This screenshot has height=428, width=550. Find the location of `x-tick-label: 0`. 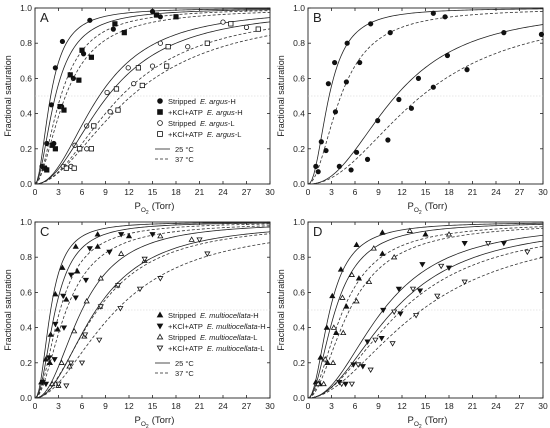

x-tick-label: 0 is located at coordinates (35, 406).